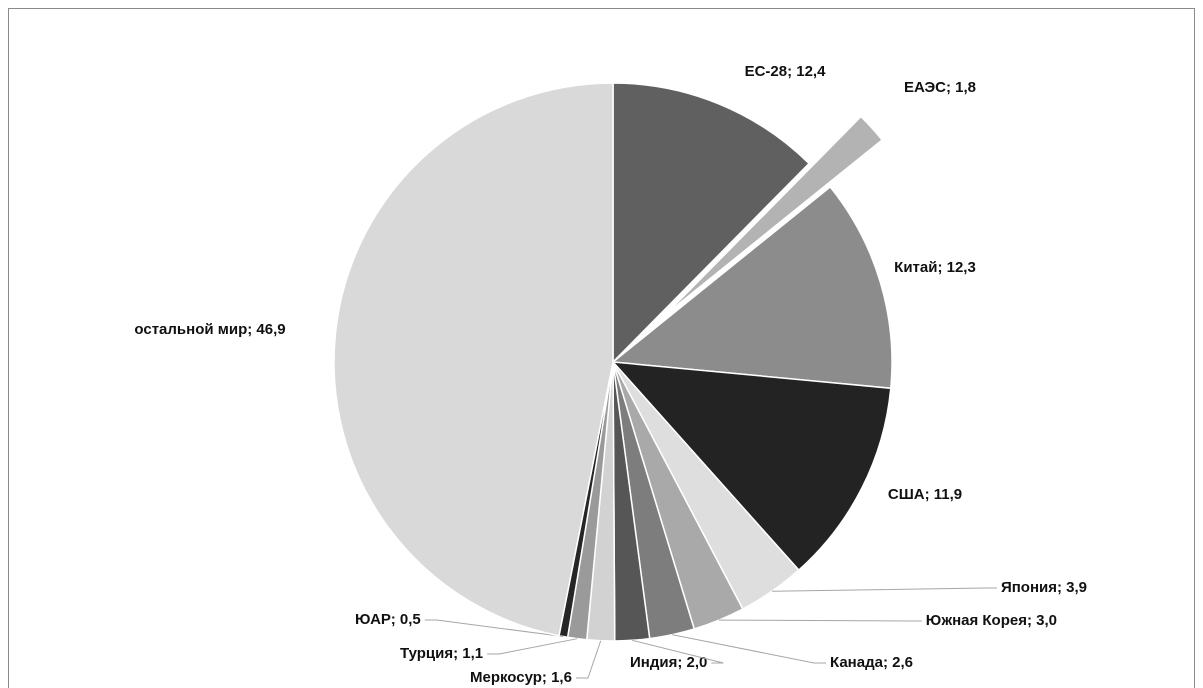 The height and width of the screenshot is (688, 1203). What do you see at coordinates (521, 677) in the screenshot?
I see `data-label: Меркосур; 1,6` at bounding box center [521, 677].